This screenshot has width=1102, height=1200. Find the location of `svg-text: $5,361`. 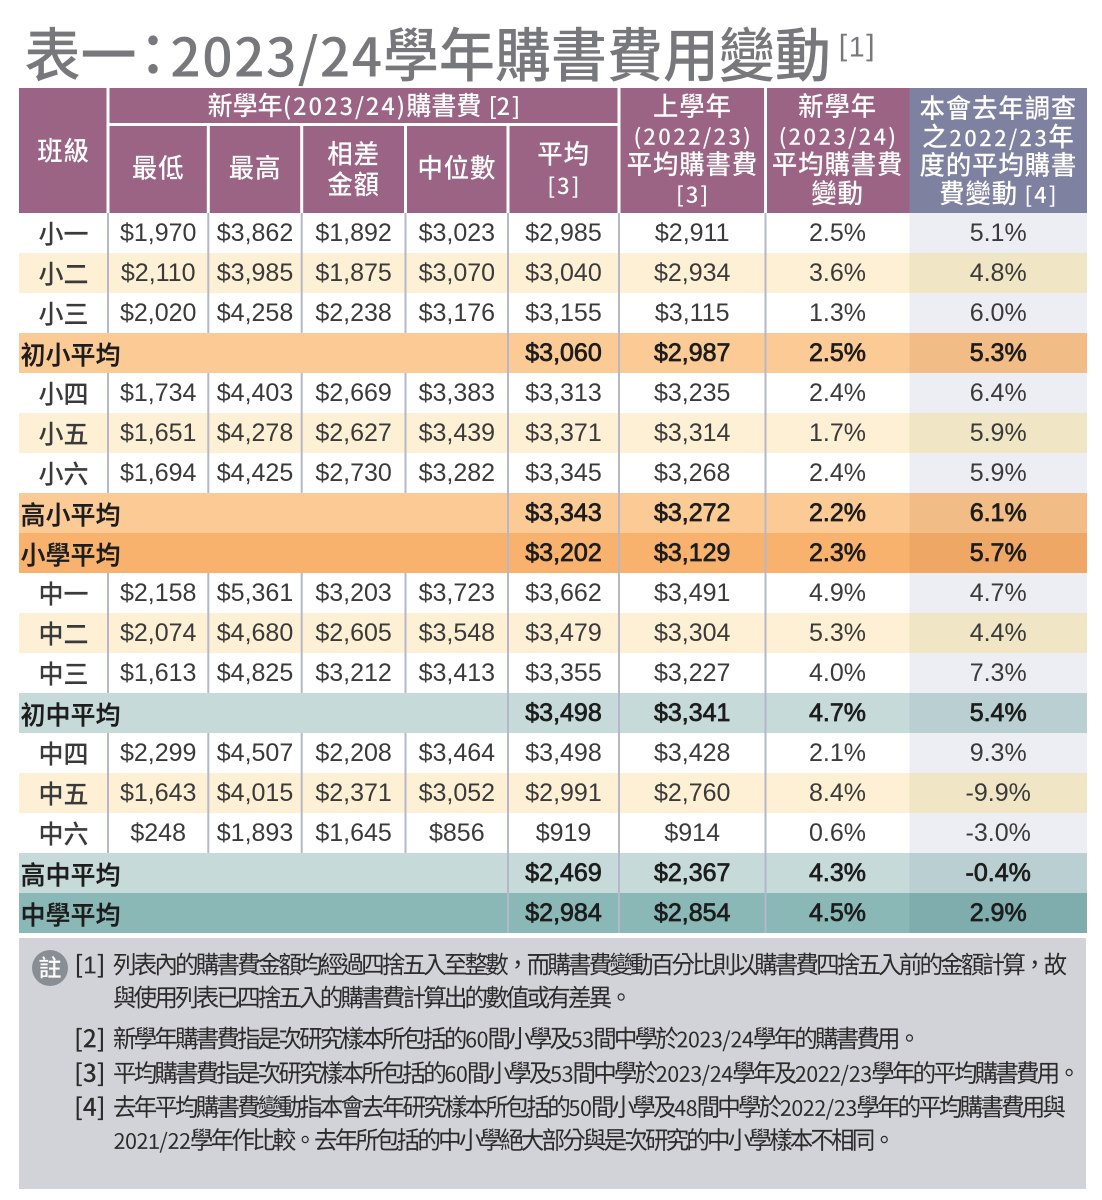

svg-text: $5,361 is located at coordinates (255, 593).